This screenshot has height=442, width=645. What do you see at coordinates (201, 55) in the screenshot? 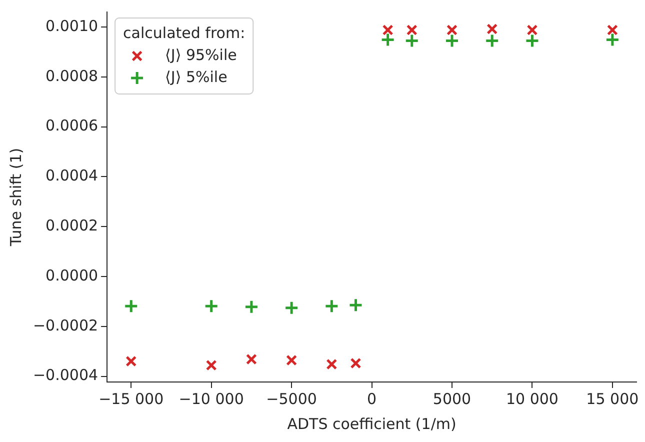
I see `legend-label: ⟨J⟩ 95%ile` at bounding box center [201, 55].